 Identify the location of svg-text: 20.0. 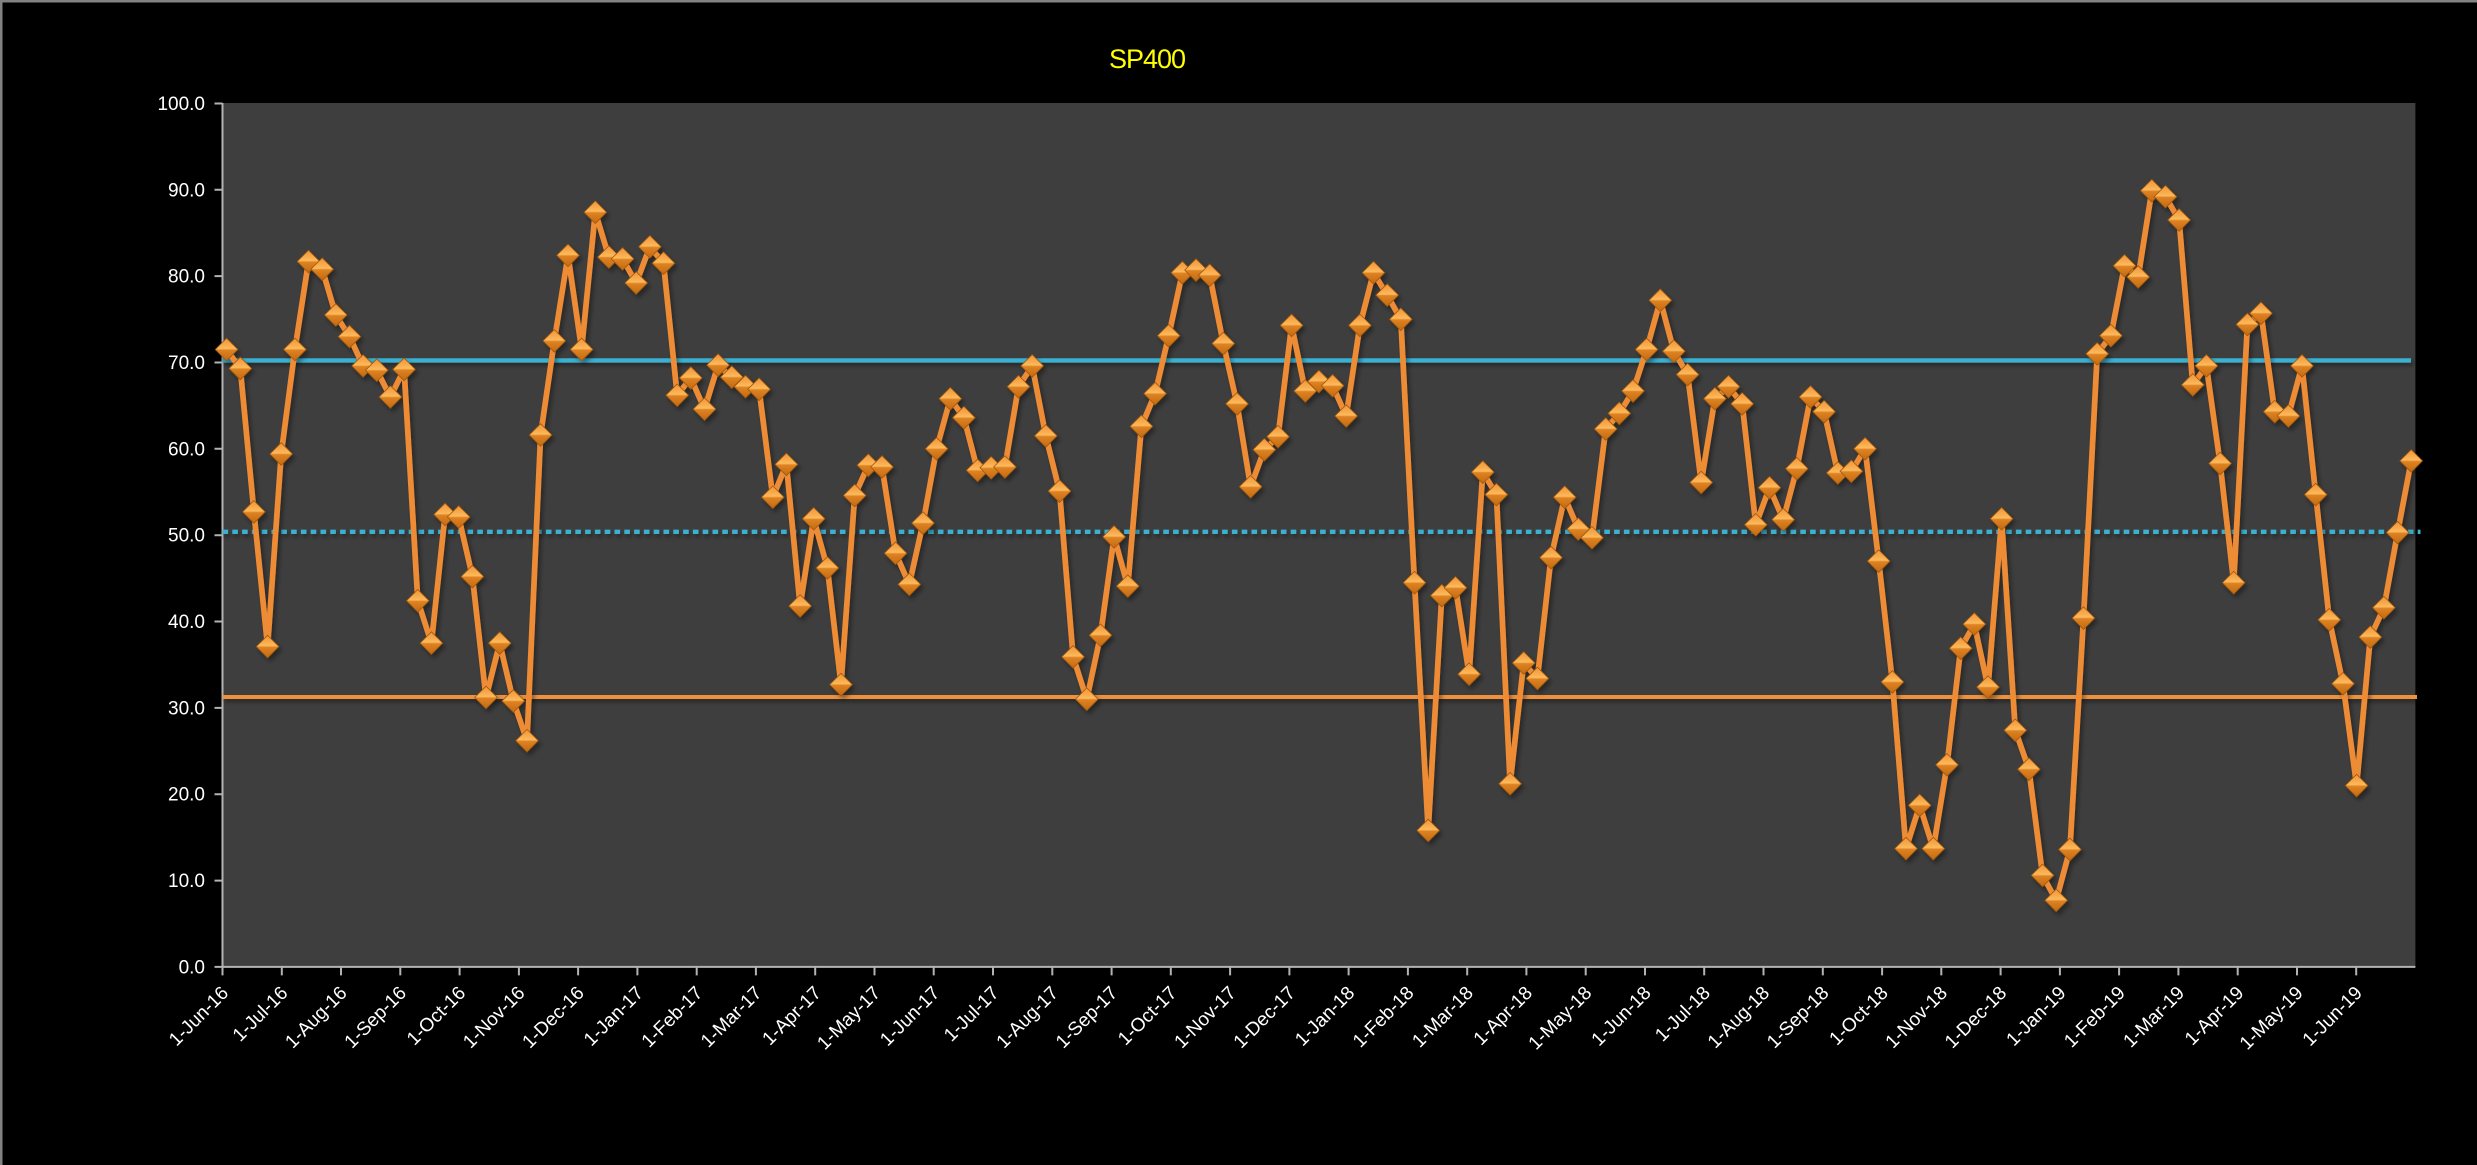
(186, 795).